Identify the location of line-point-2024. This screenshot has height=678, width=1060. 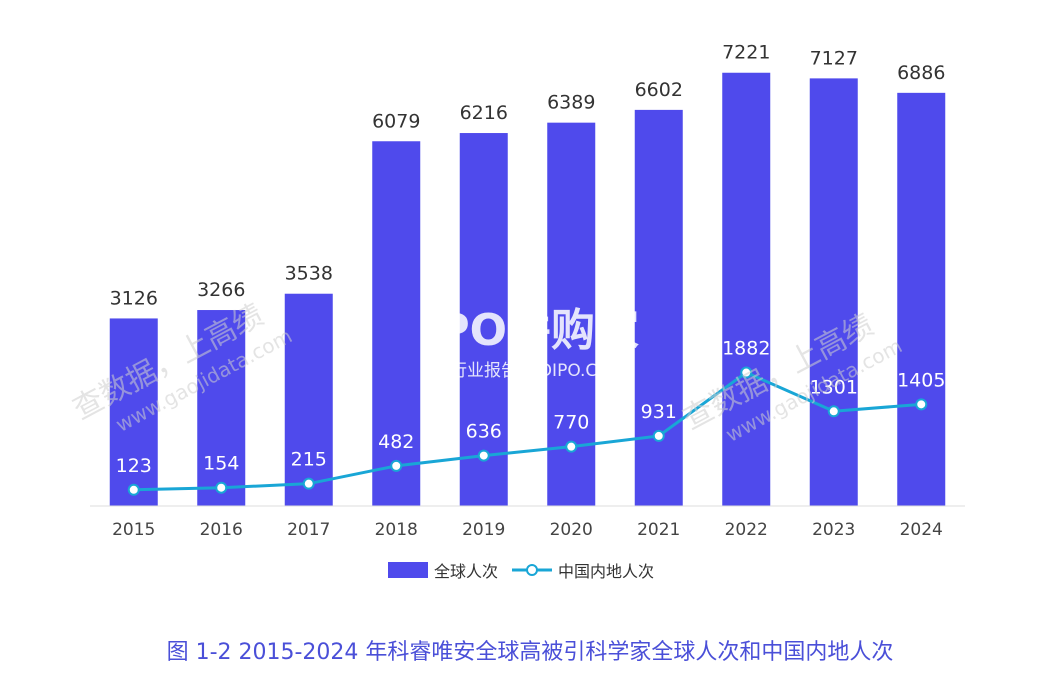
(921, 404).